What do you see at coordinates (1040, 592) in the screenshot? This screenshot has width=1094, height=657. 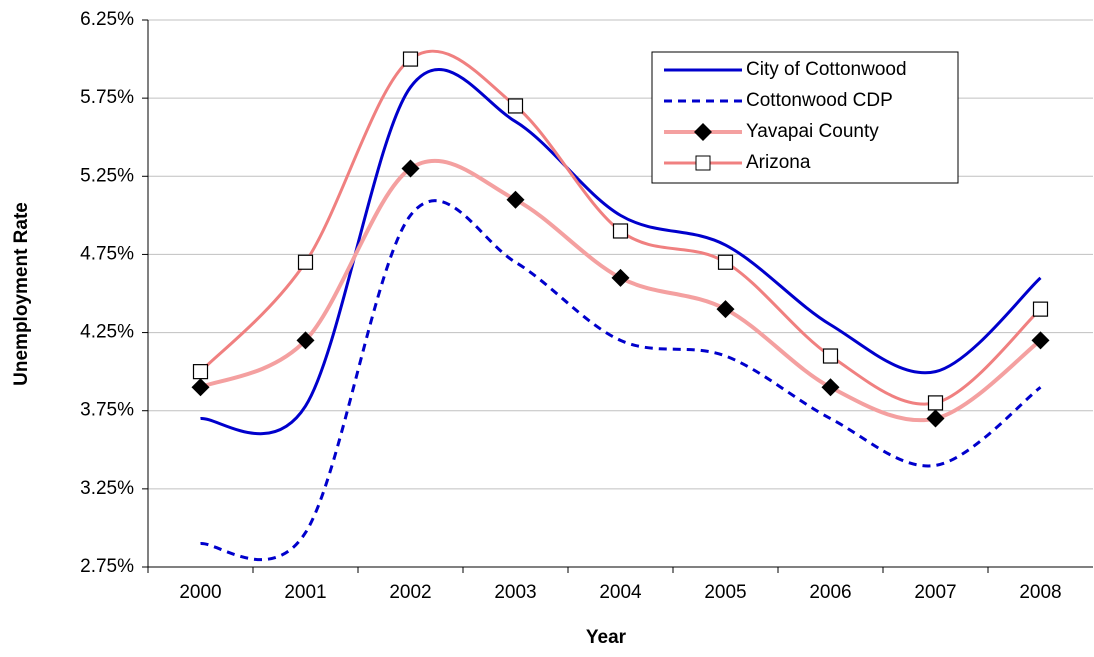 I see `x-tick-label: 2008` at bounding box center [1040, 592].